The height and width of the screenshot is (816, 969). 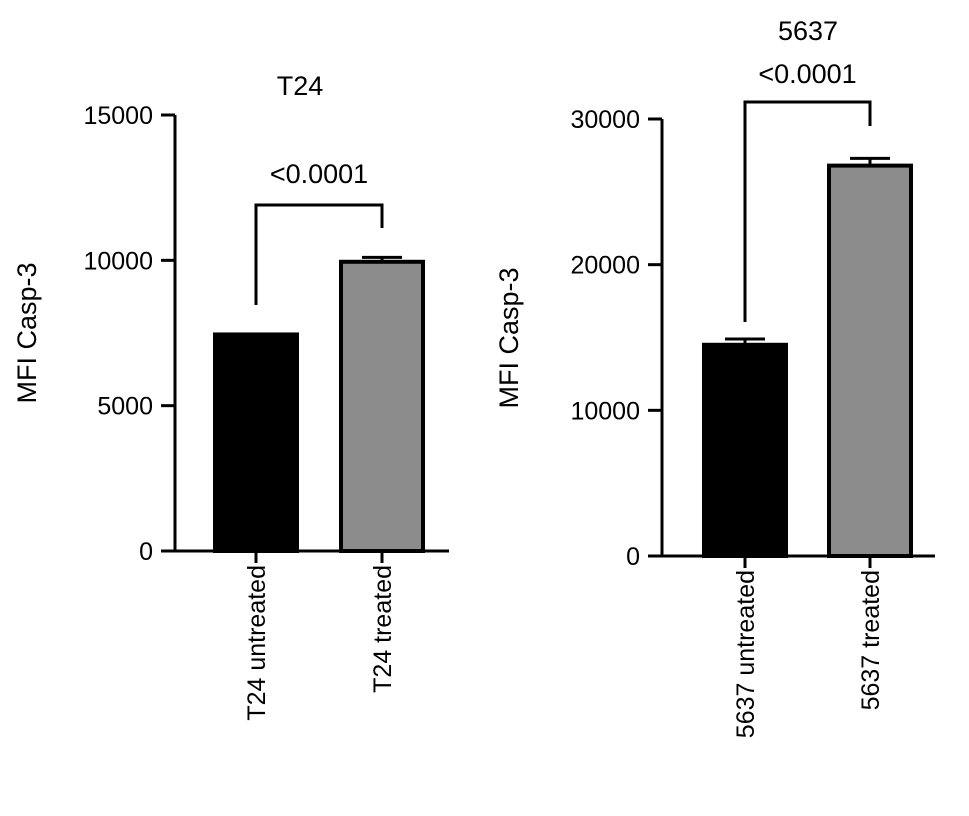 What do you see at coordinates (300, 86) in the screenshot?
I see `chart-title: T24` at bounding box center [300, 86].